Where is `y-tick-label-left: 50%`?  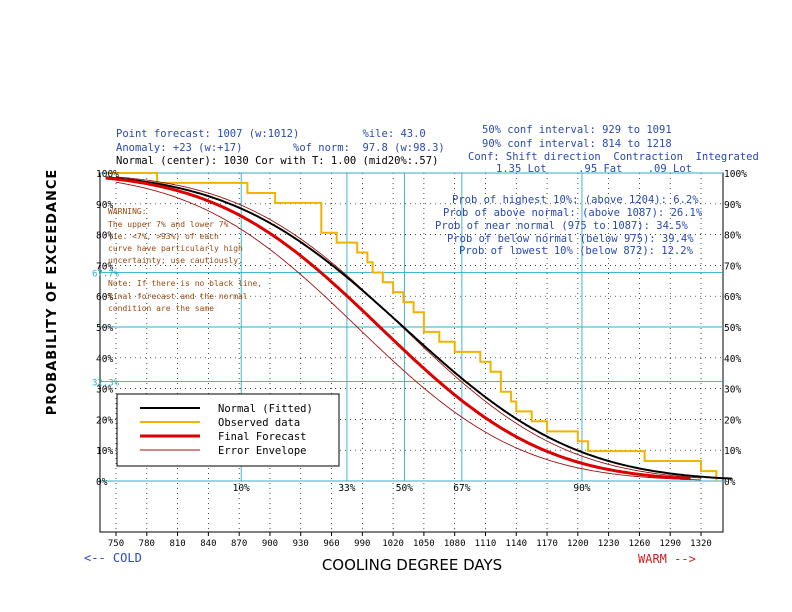
y-tick-label-left: 50% is located at coordinates (104, 328).